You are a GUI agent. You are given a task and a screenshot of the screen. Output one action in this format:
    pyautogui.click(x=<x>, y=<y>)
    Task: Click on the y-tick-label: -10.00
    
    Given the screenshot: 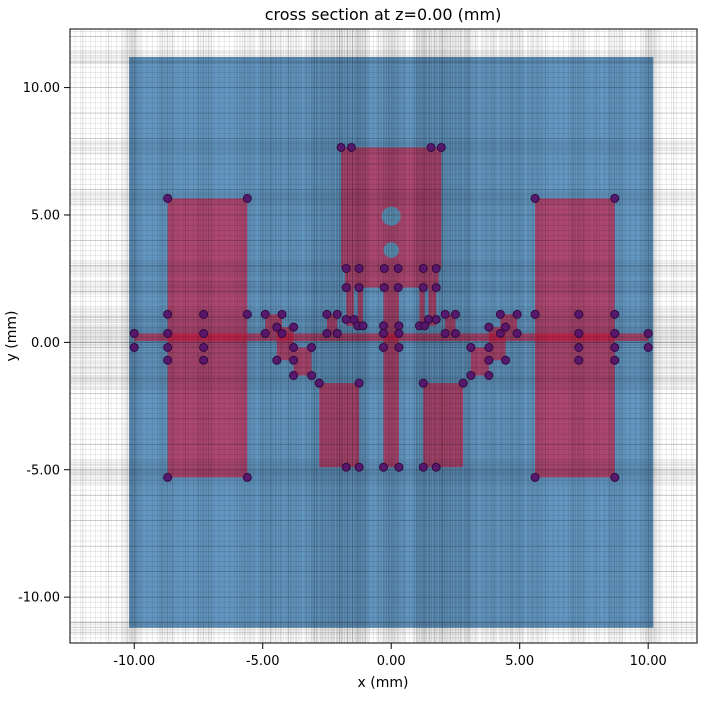 What is the action you would take?
    pyautogui.click(x=39, y=598)
    